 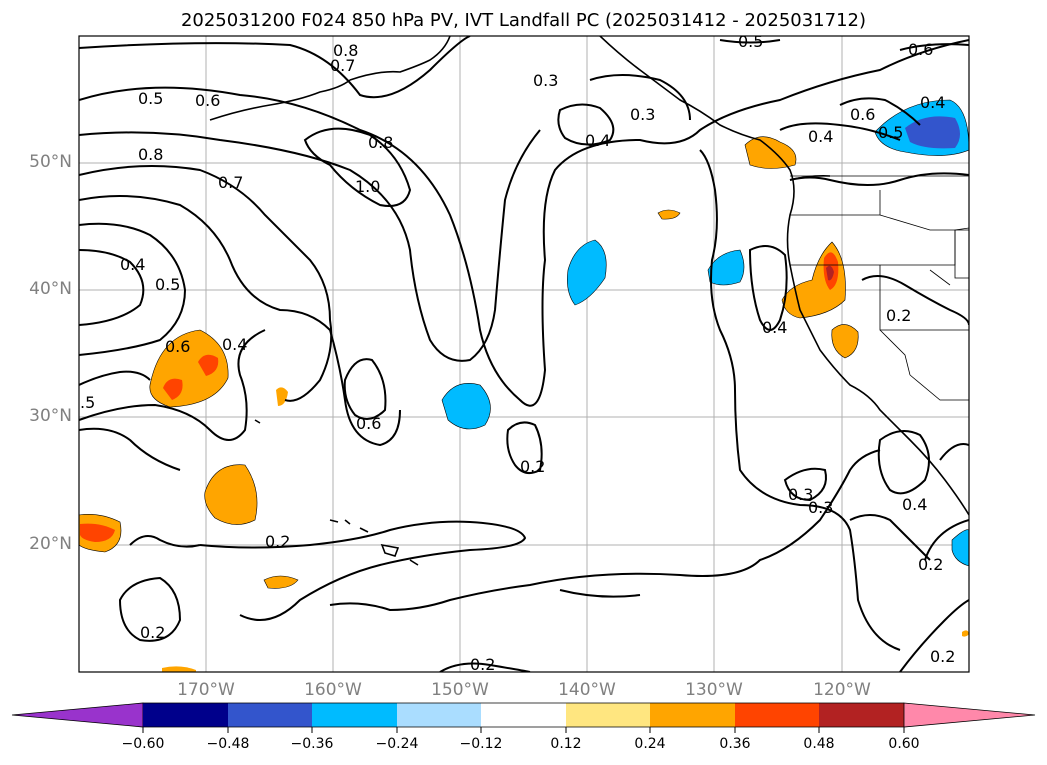 I want to click on lon-label: 120°W, so click(x=842, y=690).